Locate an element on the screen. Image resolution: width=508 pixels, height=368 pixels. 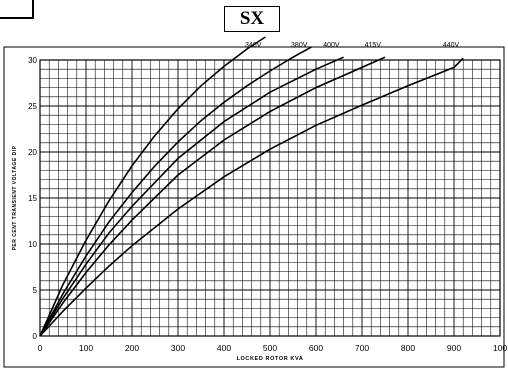
x-tick-labels: 0 100 200 300 400 500 600 700 800 900 100 is located at coordinates (273, 348).